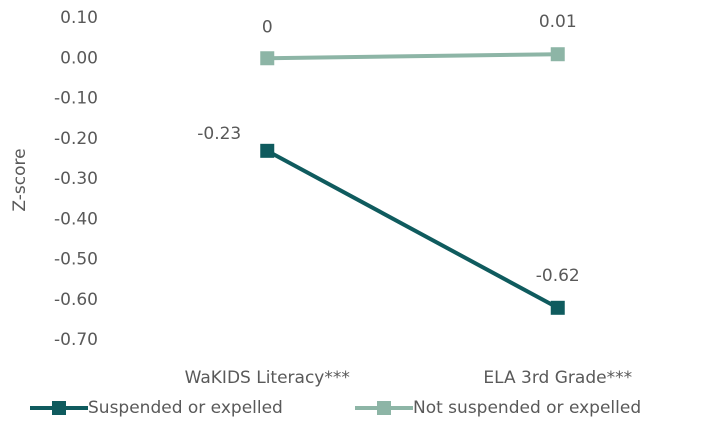 The width and height of the screenshot is (704, 427). I want to click on data-label: -0.23, so click(219, 134).